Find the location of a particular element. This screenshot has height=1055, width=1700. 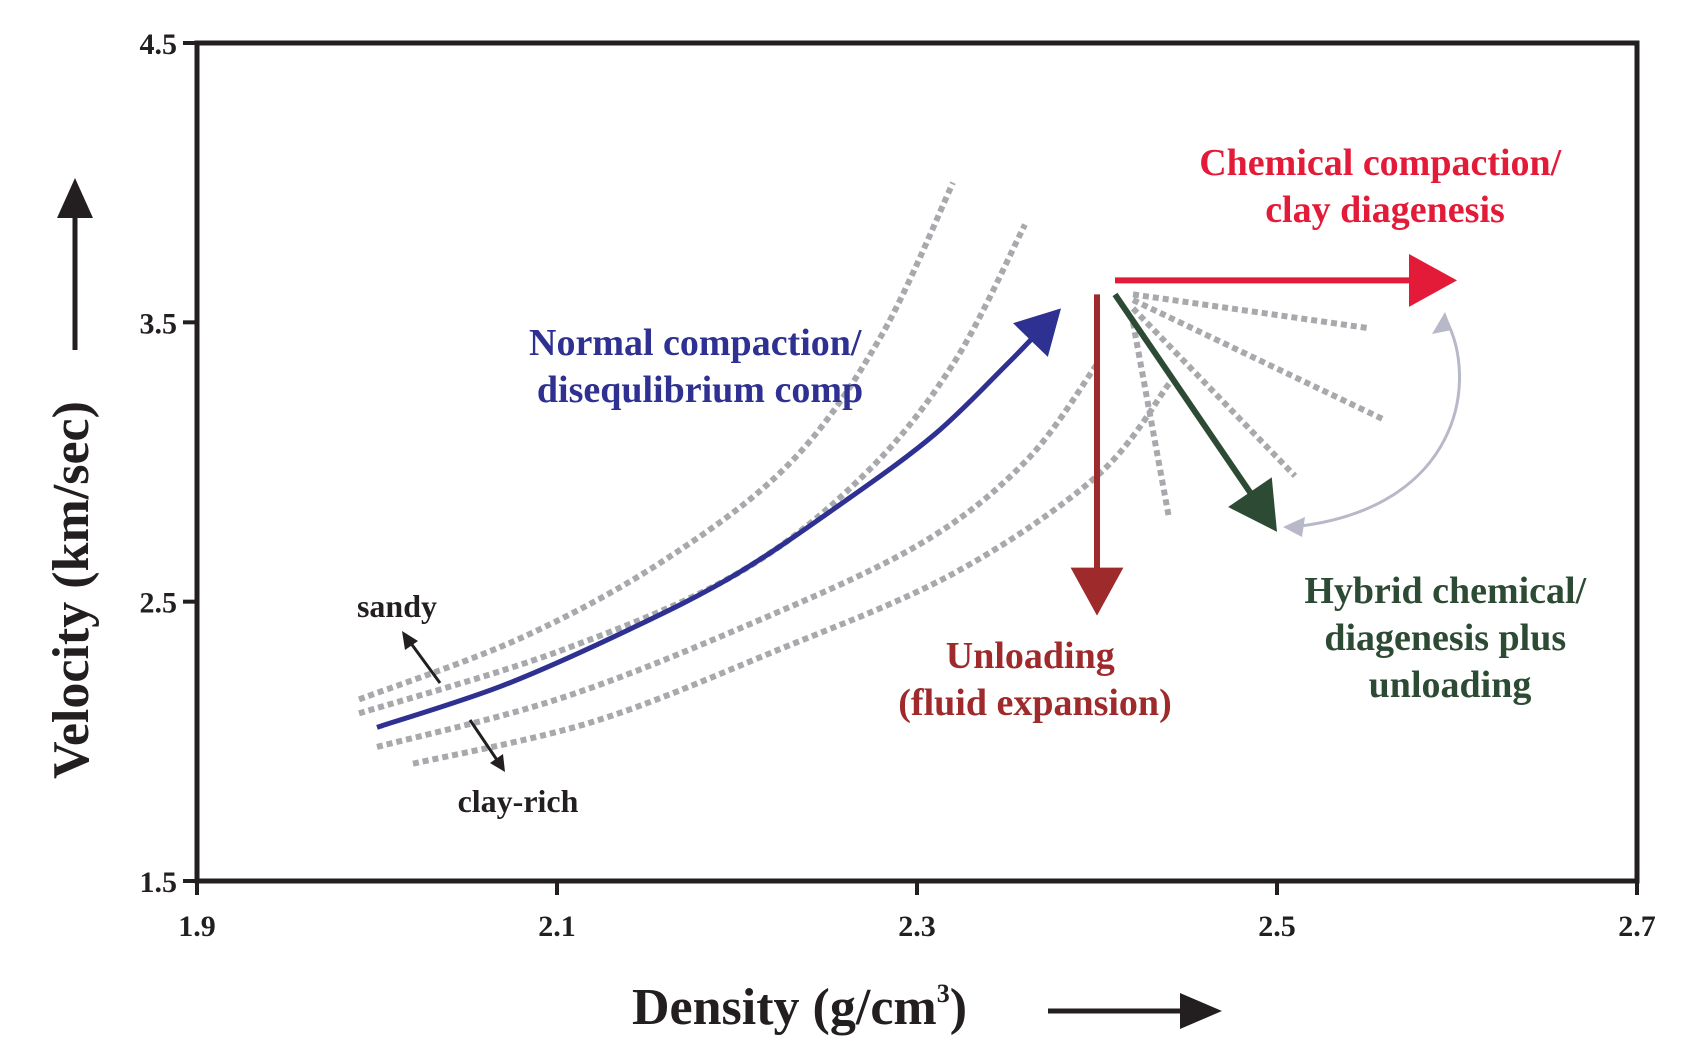

x-tick-label: 2.5 is located at coordinates (1277, 926).